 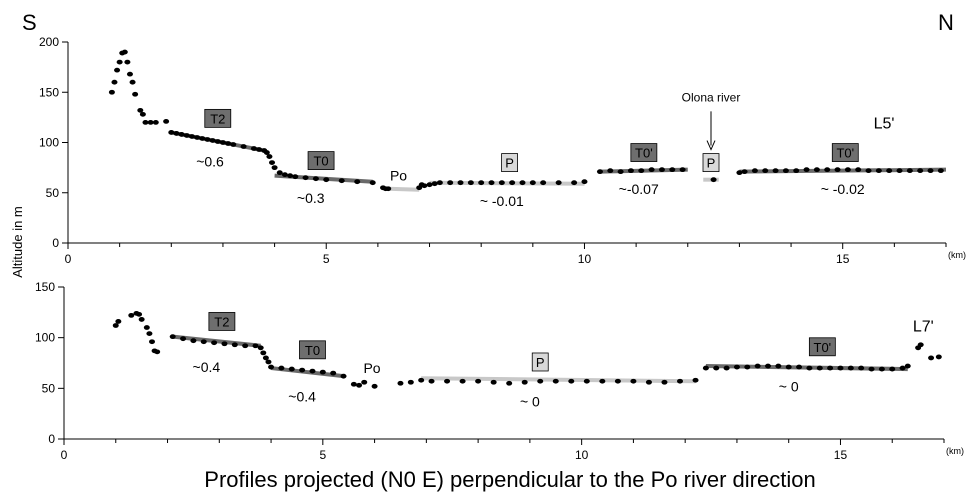 What do you see at coordinates (884, 123) in the screenshot?
I see `panel1-profile-label: L5'` at bounding box center [884, 123].